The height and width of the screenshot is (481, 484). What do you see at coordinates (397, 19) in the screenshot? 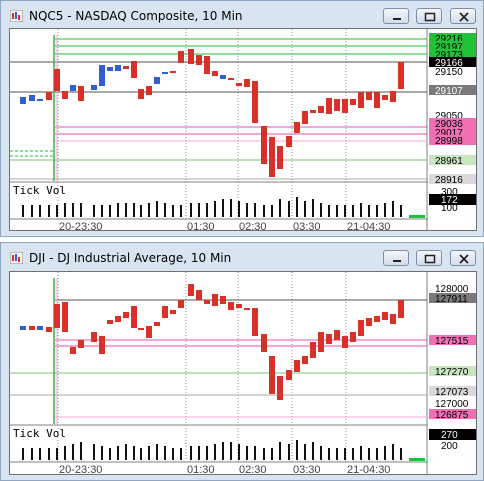
I see `minimize-icon` at bounding box center [397, 19].